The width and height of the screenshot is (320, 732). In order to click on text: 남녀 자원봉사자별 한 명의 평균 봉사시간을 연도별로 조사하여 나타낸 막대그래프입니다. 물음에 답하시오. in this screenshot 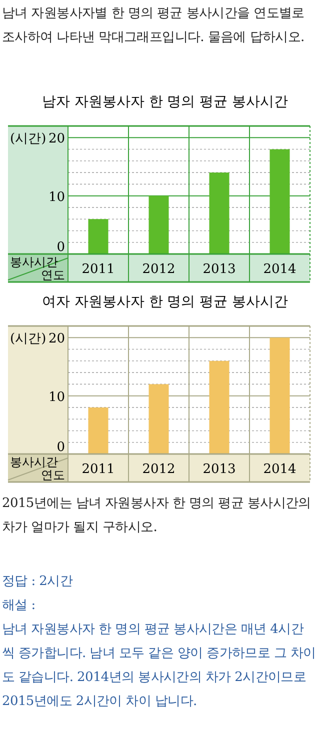, I will do `click(154, 26)`.